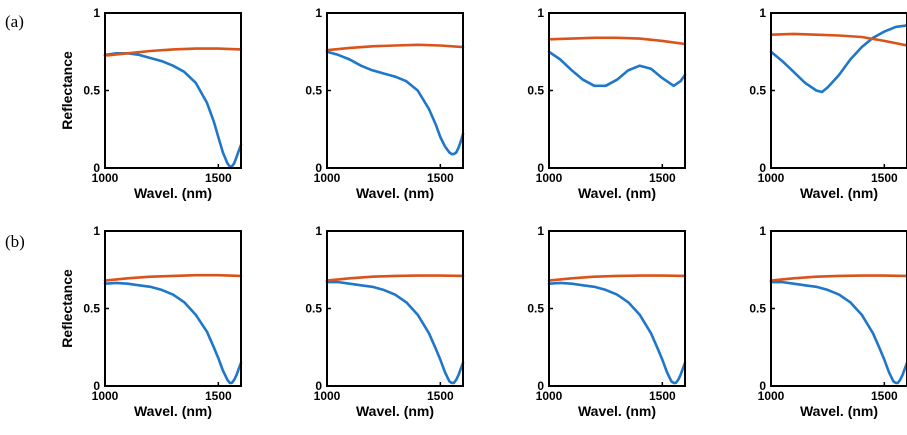 Image resolution: width=907 pixels, height=435 pixels. I want to click on row-label-b: (b), so click(15, 241).